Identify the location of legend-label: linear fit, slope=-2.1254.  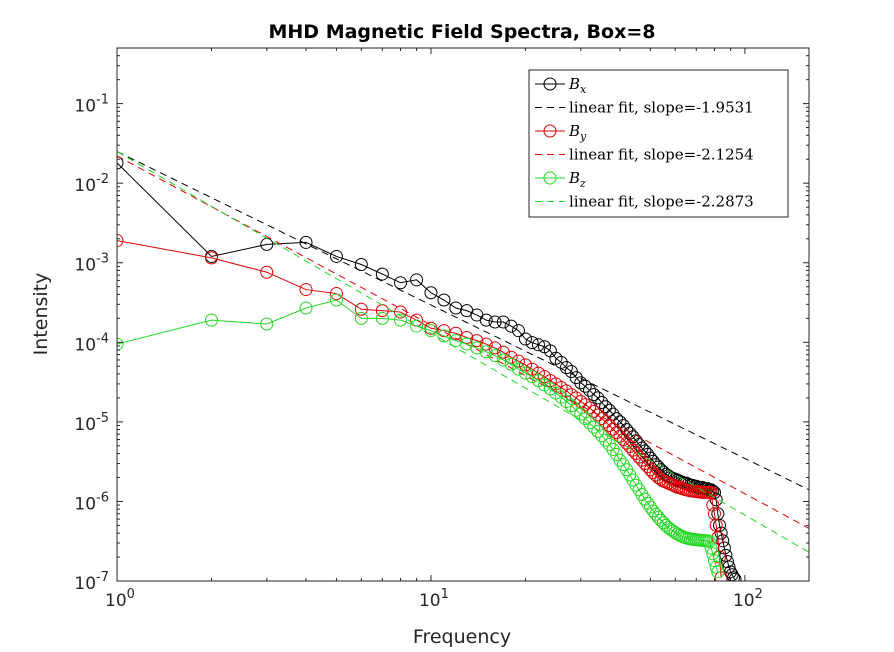
(661, 155).